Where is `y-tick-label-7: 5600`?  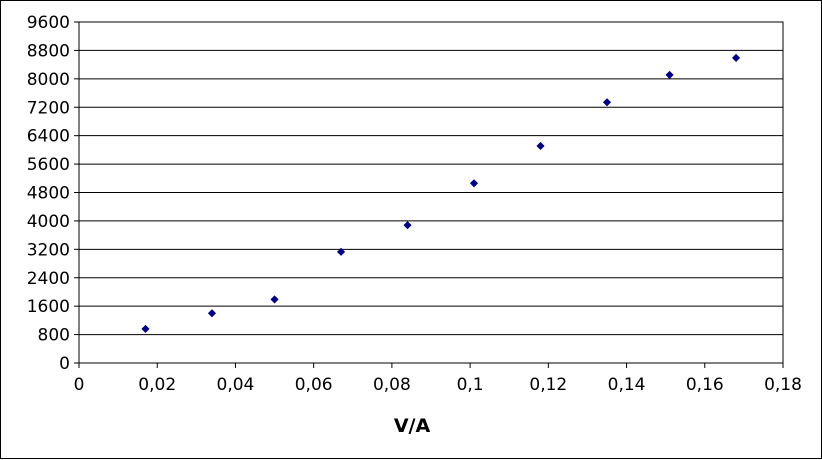
y-tick-label-7: 5600 is located at coordinates (48, 165).